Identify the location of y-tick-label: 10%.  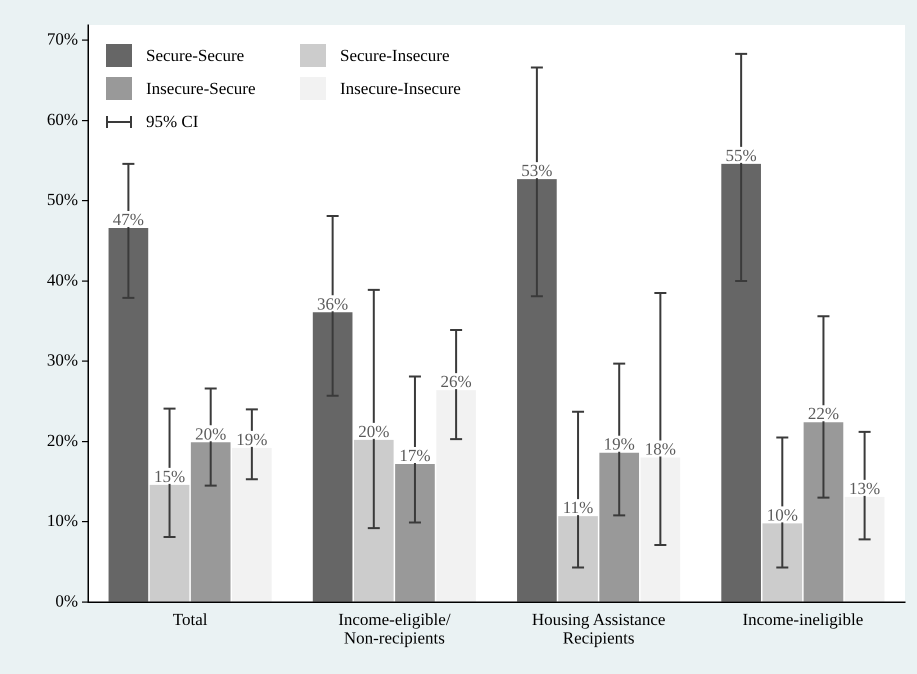
(62, 520).